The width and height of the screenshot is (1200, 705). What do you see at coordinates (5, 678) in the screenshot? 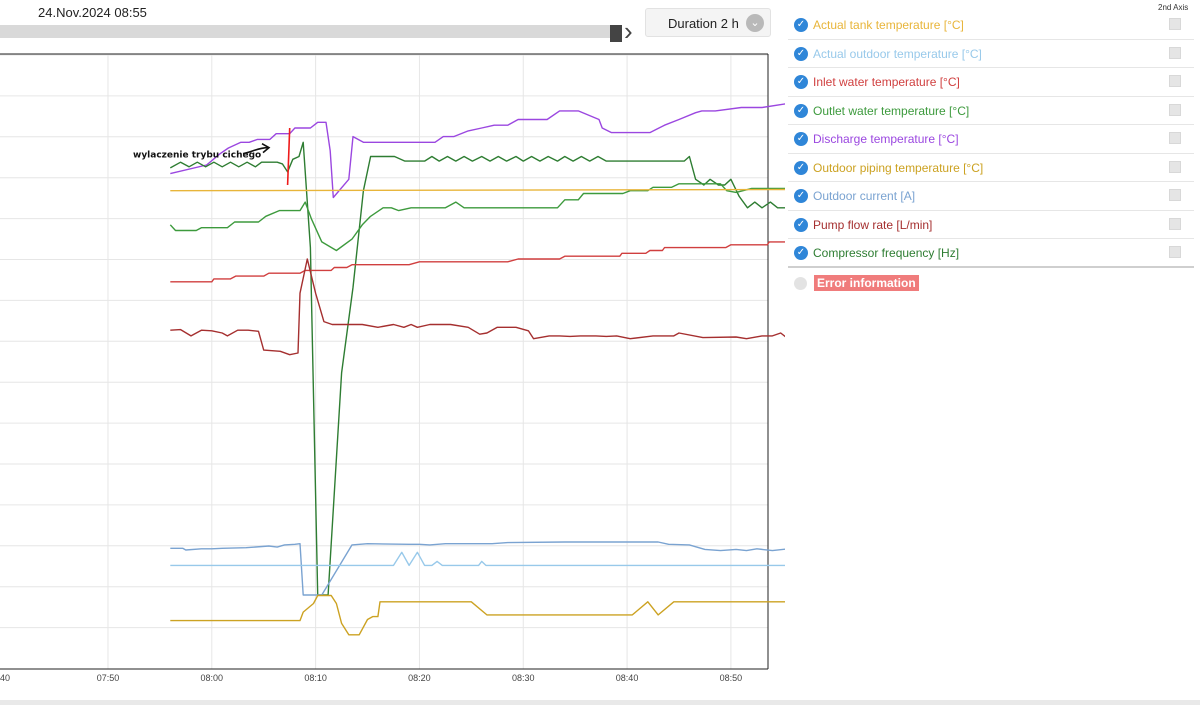
I see `x-tick-label: 40` at bounding box center [5, 678].